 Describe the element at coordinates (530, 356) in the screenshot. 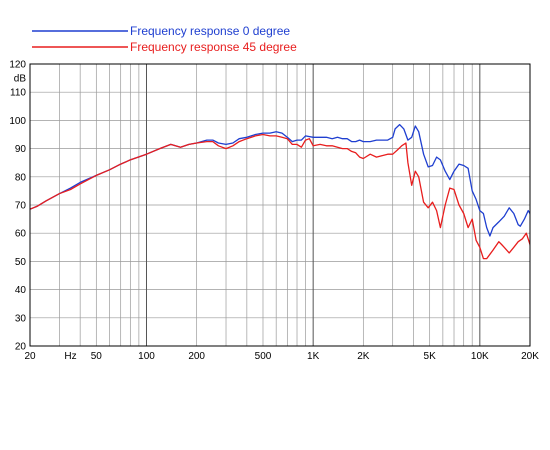

I see `x-tick-label: 20K` at that location.